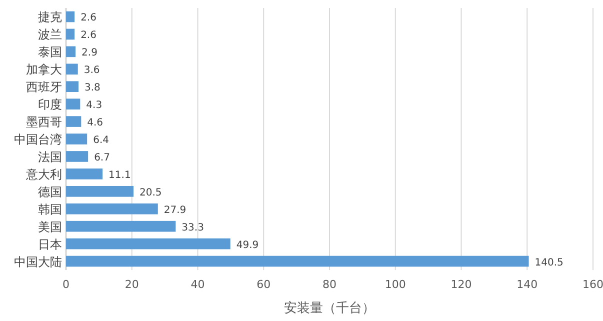  What do you see at coordinates (50, 209) in the screenshot?
I see `y-tick-label: 韩国` at bounding box center [50, 209].